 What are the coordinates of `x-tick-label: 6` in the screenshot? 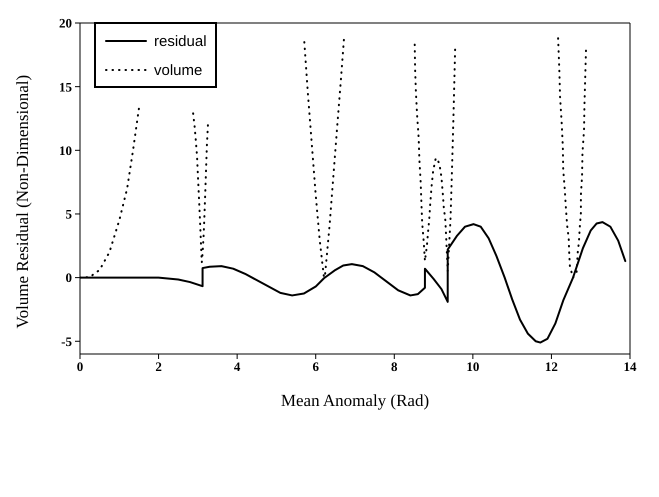 It's located at (316, 366).